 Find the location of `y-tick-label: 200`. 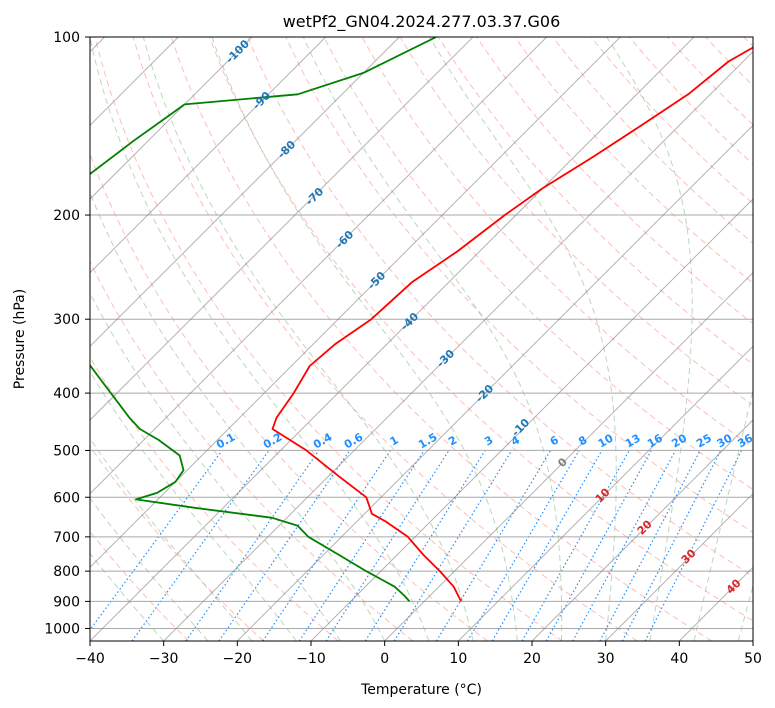

y-tick-label: 200 is located at coordinates (66, 216).